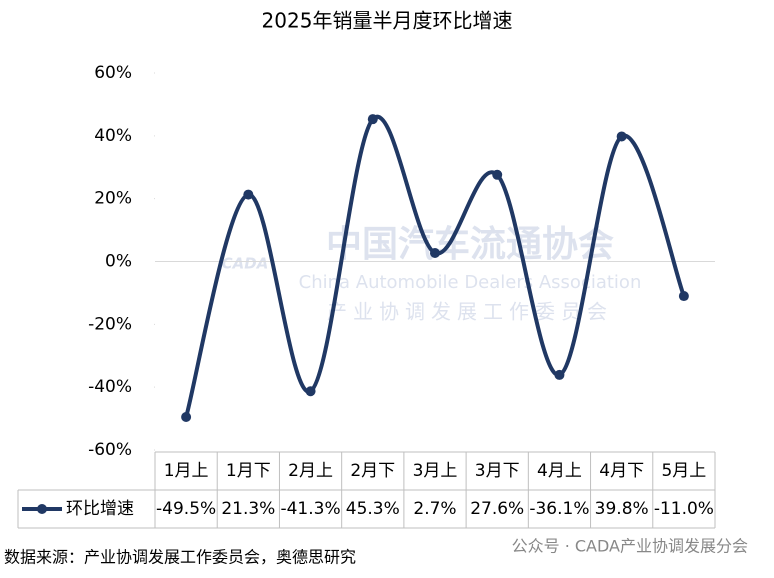 Image resolution: width=774 pixels, height=578 pixels. Describe the element at coordinates (470, 282) in the screenshot. I see `watermark-en: China Automobile Dealers Association` at that location.